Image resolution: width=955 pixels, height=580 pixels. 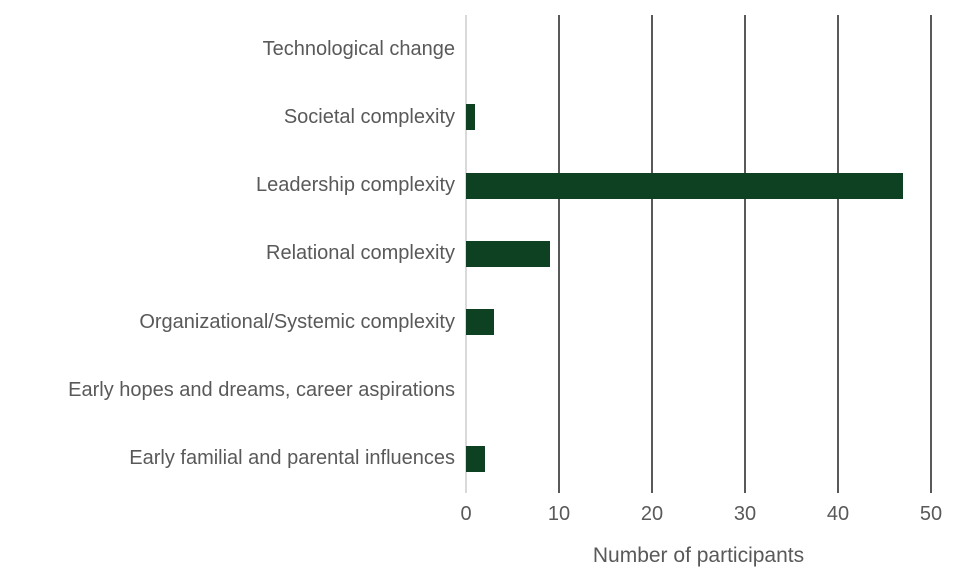 What do you see at coordinates (652, 514) in the screenshot?
I see `x-tick-label: 20` at bounding box center [652, 514].